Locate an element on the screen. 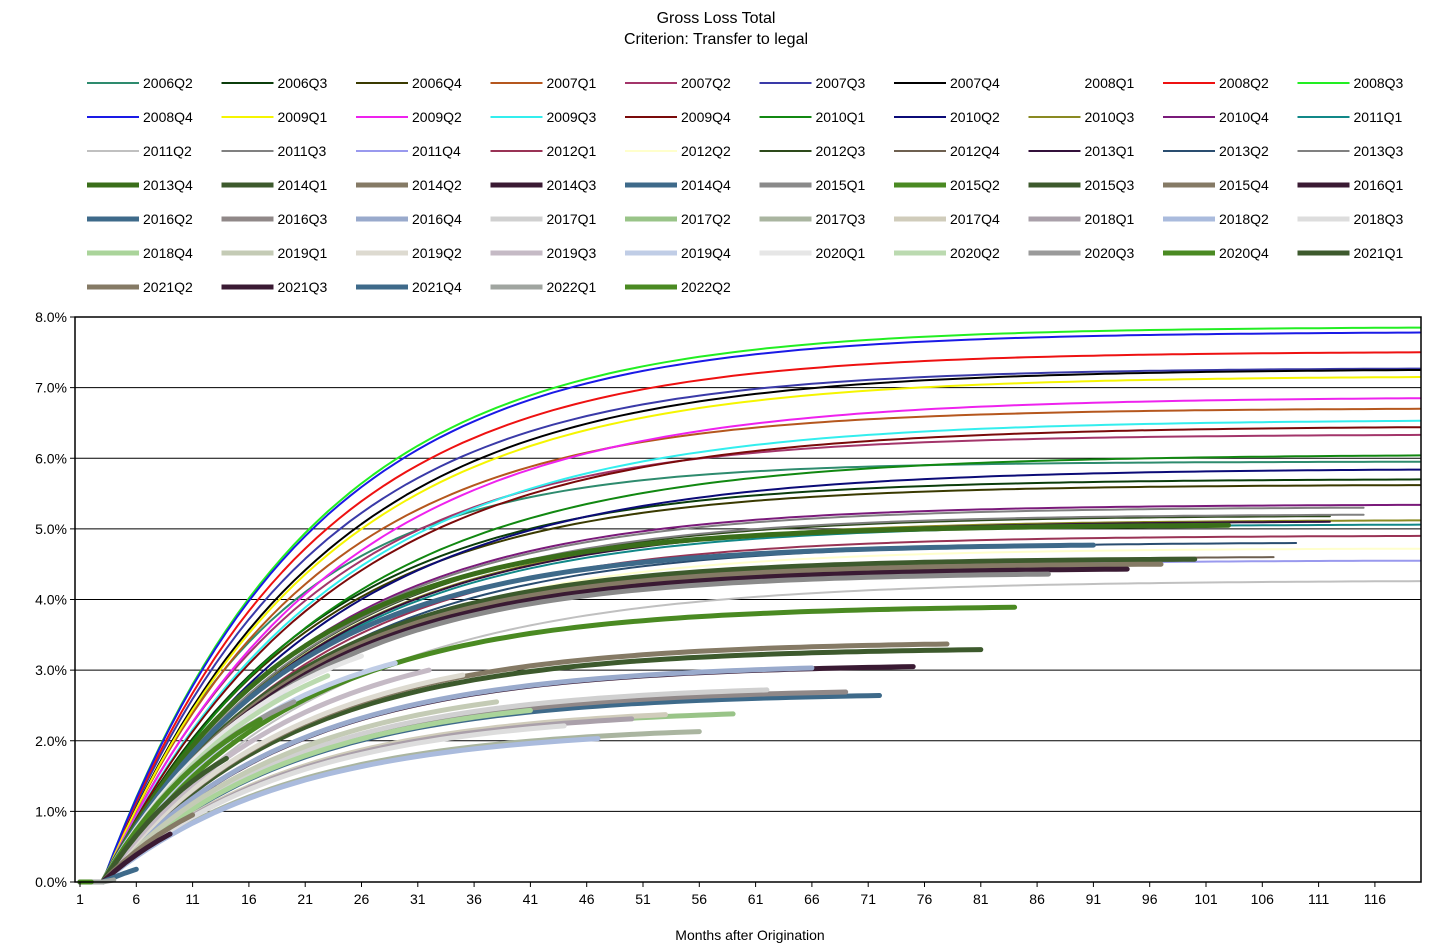 Image resolution: width=1432 pixels, height=948 pixels. legend-label: 2021Q3 is located at coordinates (303, 287).